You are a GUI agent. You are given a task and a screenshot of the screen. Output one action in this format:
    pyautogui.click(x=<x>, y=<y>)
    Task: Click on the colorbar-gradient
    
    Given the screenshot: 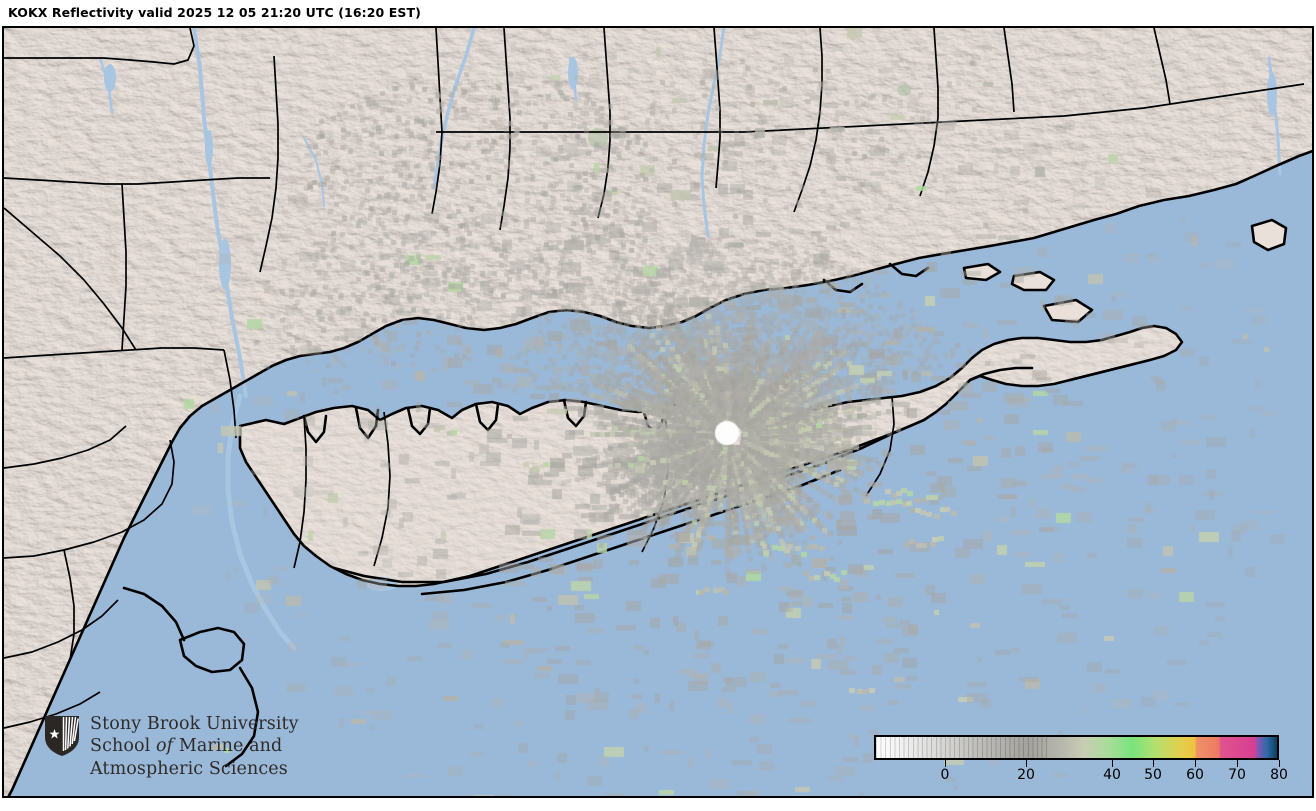 What is the action you would take?
    pyautogui.click(x=1076, y=747)
    